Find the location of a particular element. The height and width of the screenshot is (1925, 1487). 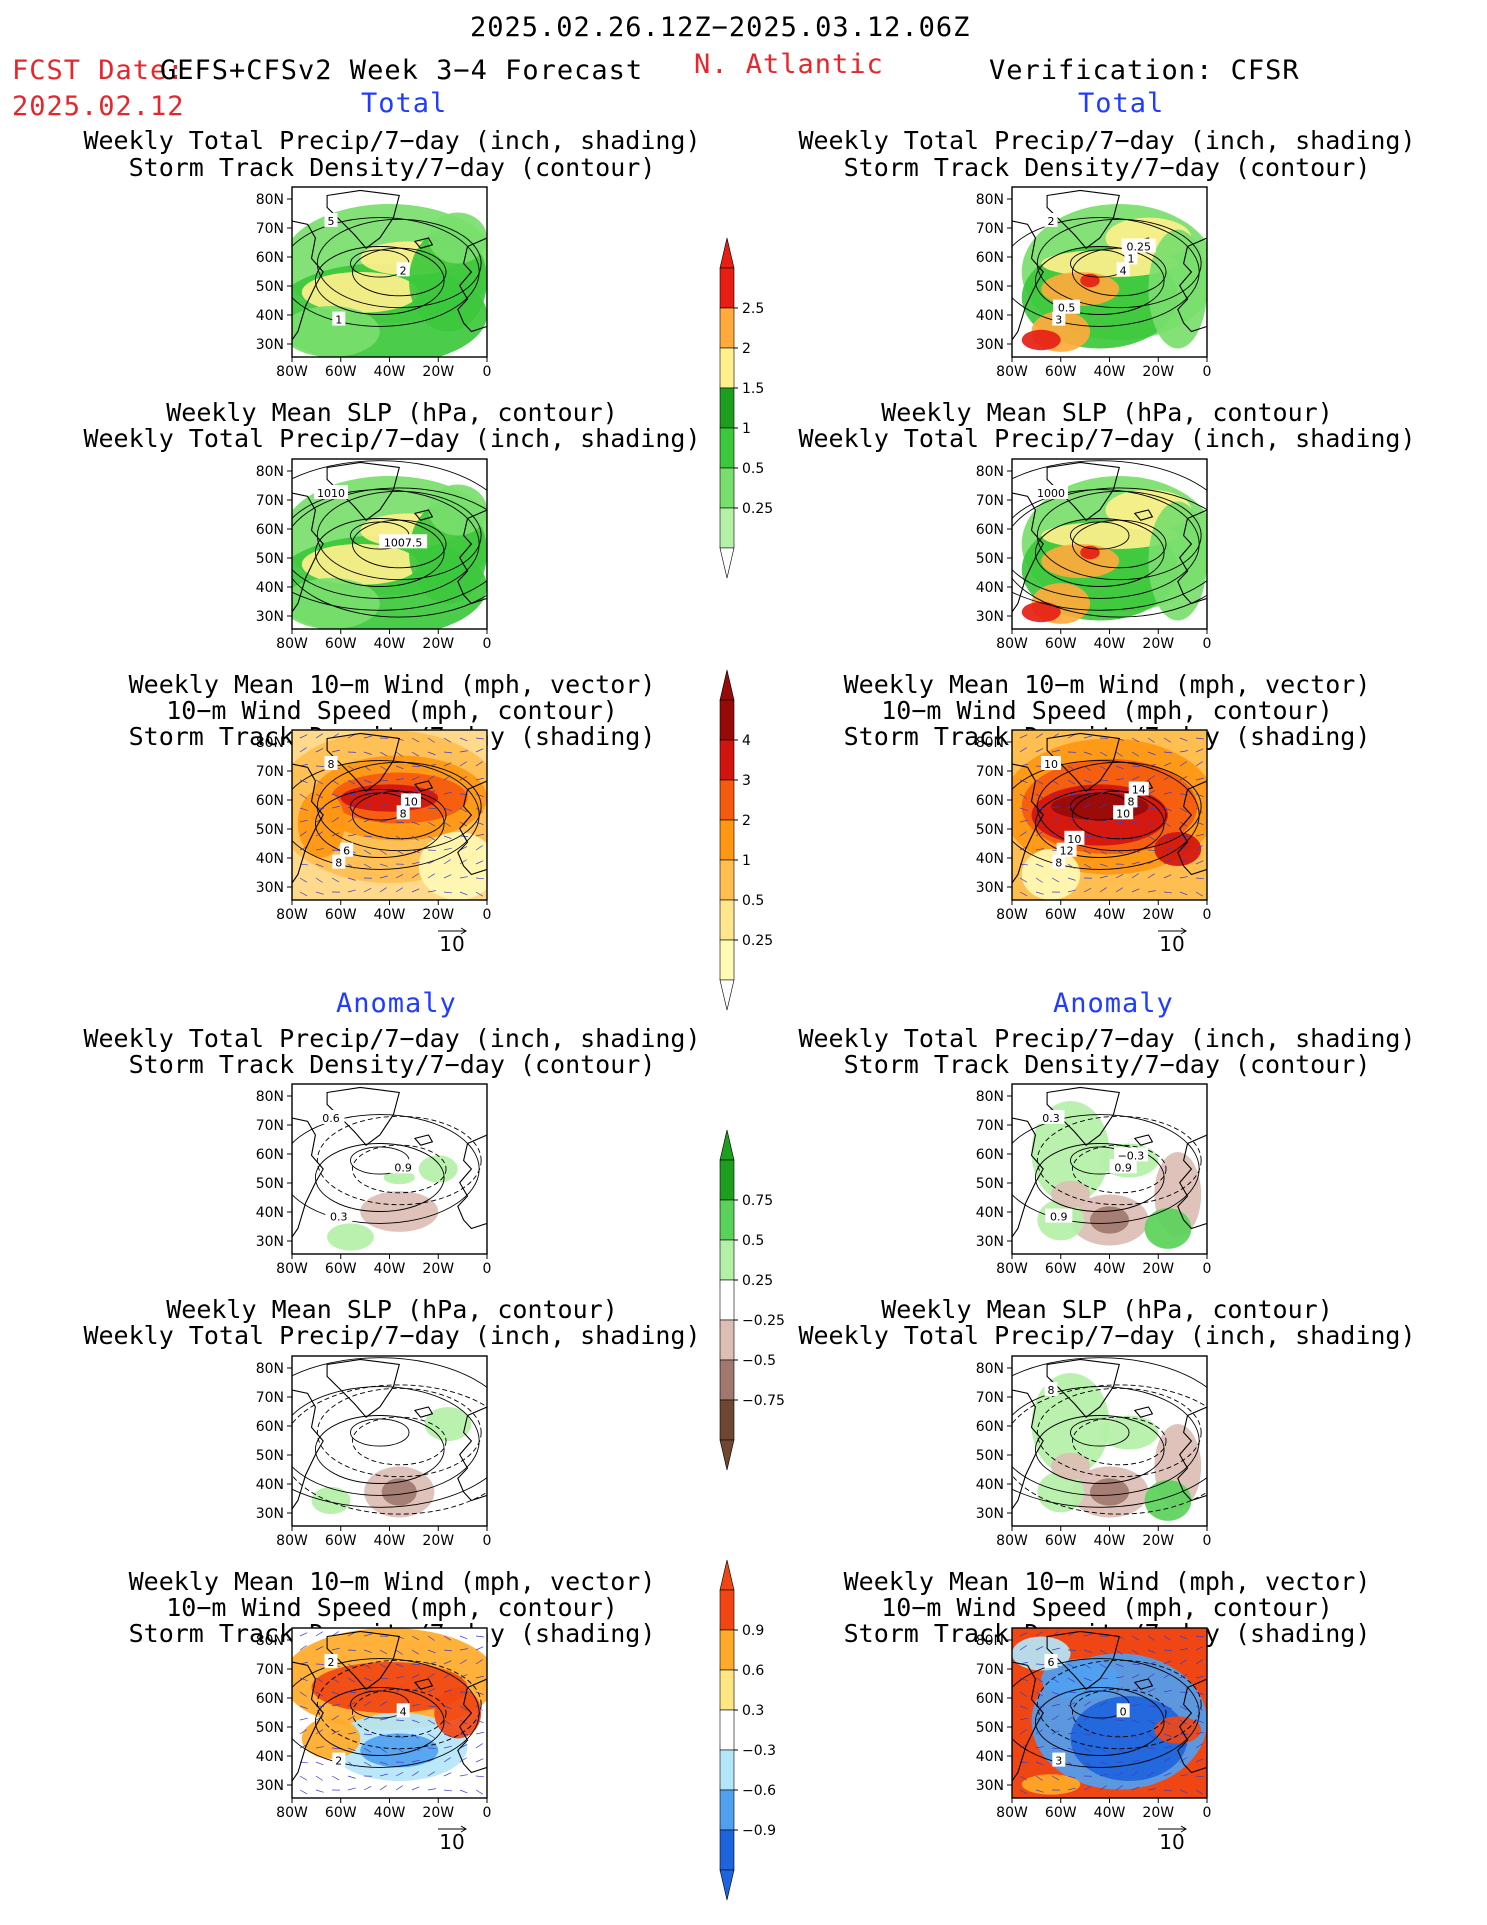

europe-coast is located at coordinates (1192, 557).